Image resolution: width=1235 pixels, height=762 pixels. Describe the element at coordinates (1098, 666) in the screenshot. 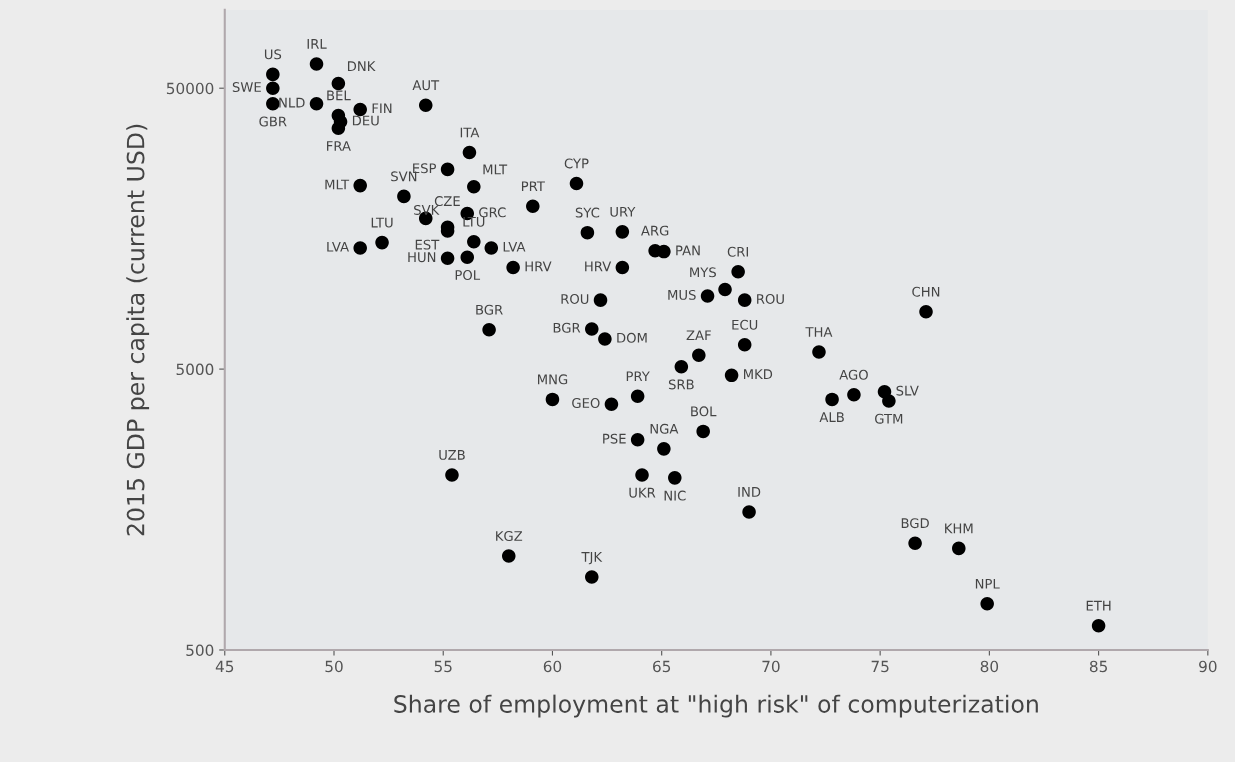

I see `x-tick-label: 85` at that location.